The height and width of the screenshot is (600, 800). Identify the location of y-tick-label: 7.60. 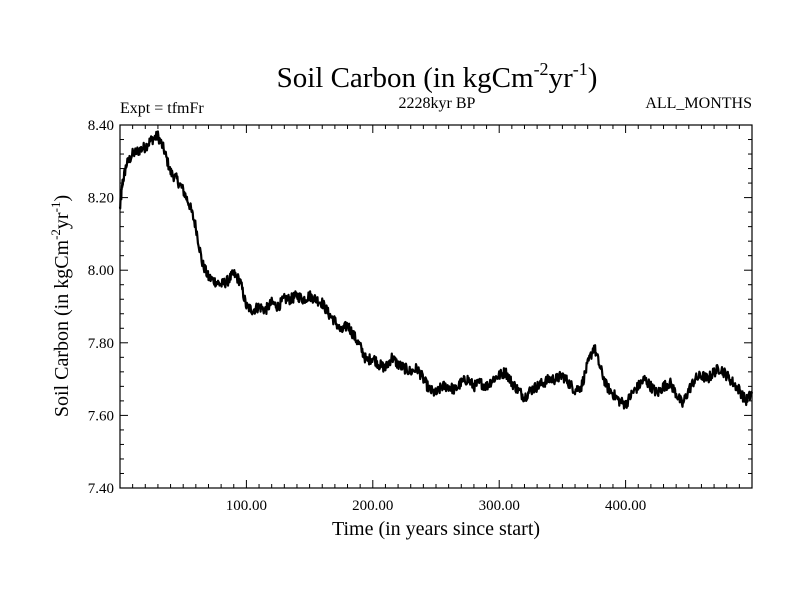
(101, 416).